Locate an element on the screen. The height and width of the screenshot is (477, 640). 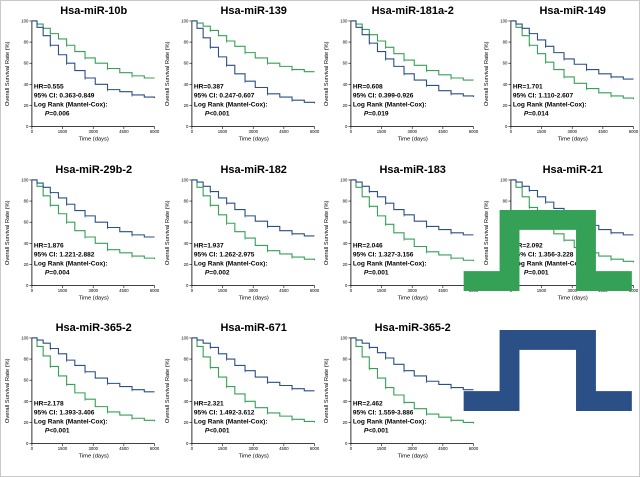
hr-value: HR=1.701 is located at coordinates (527, 87).